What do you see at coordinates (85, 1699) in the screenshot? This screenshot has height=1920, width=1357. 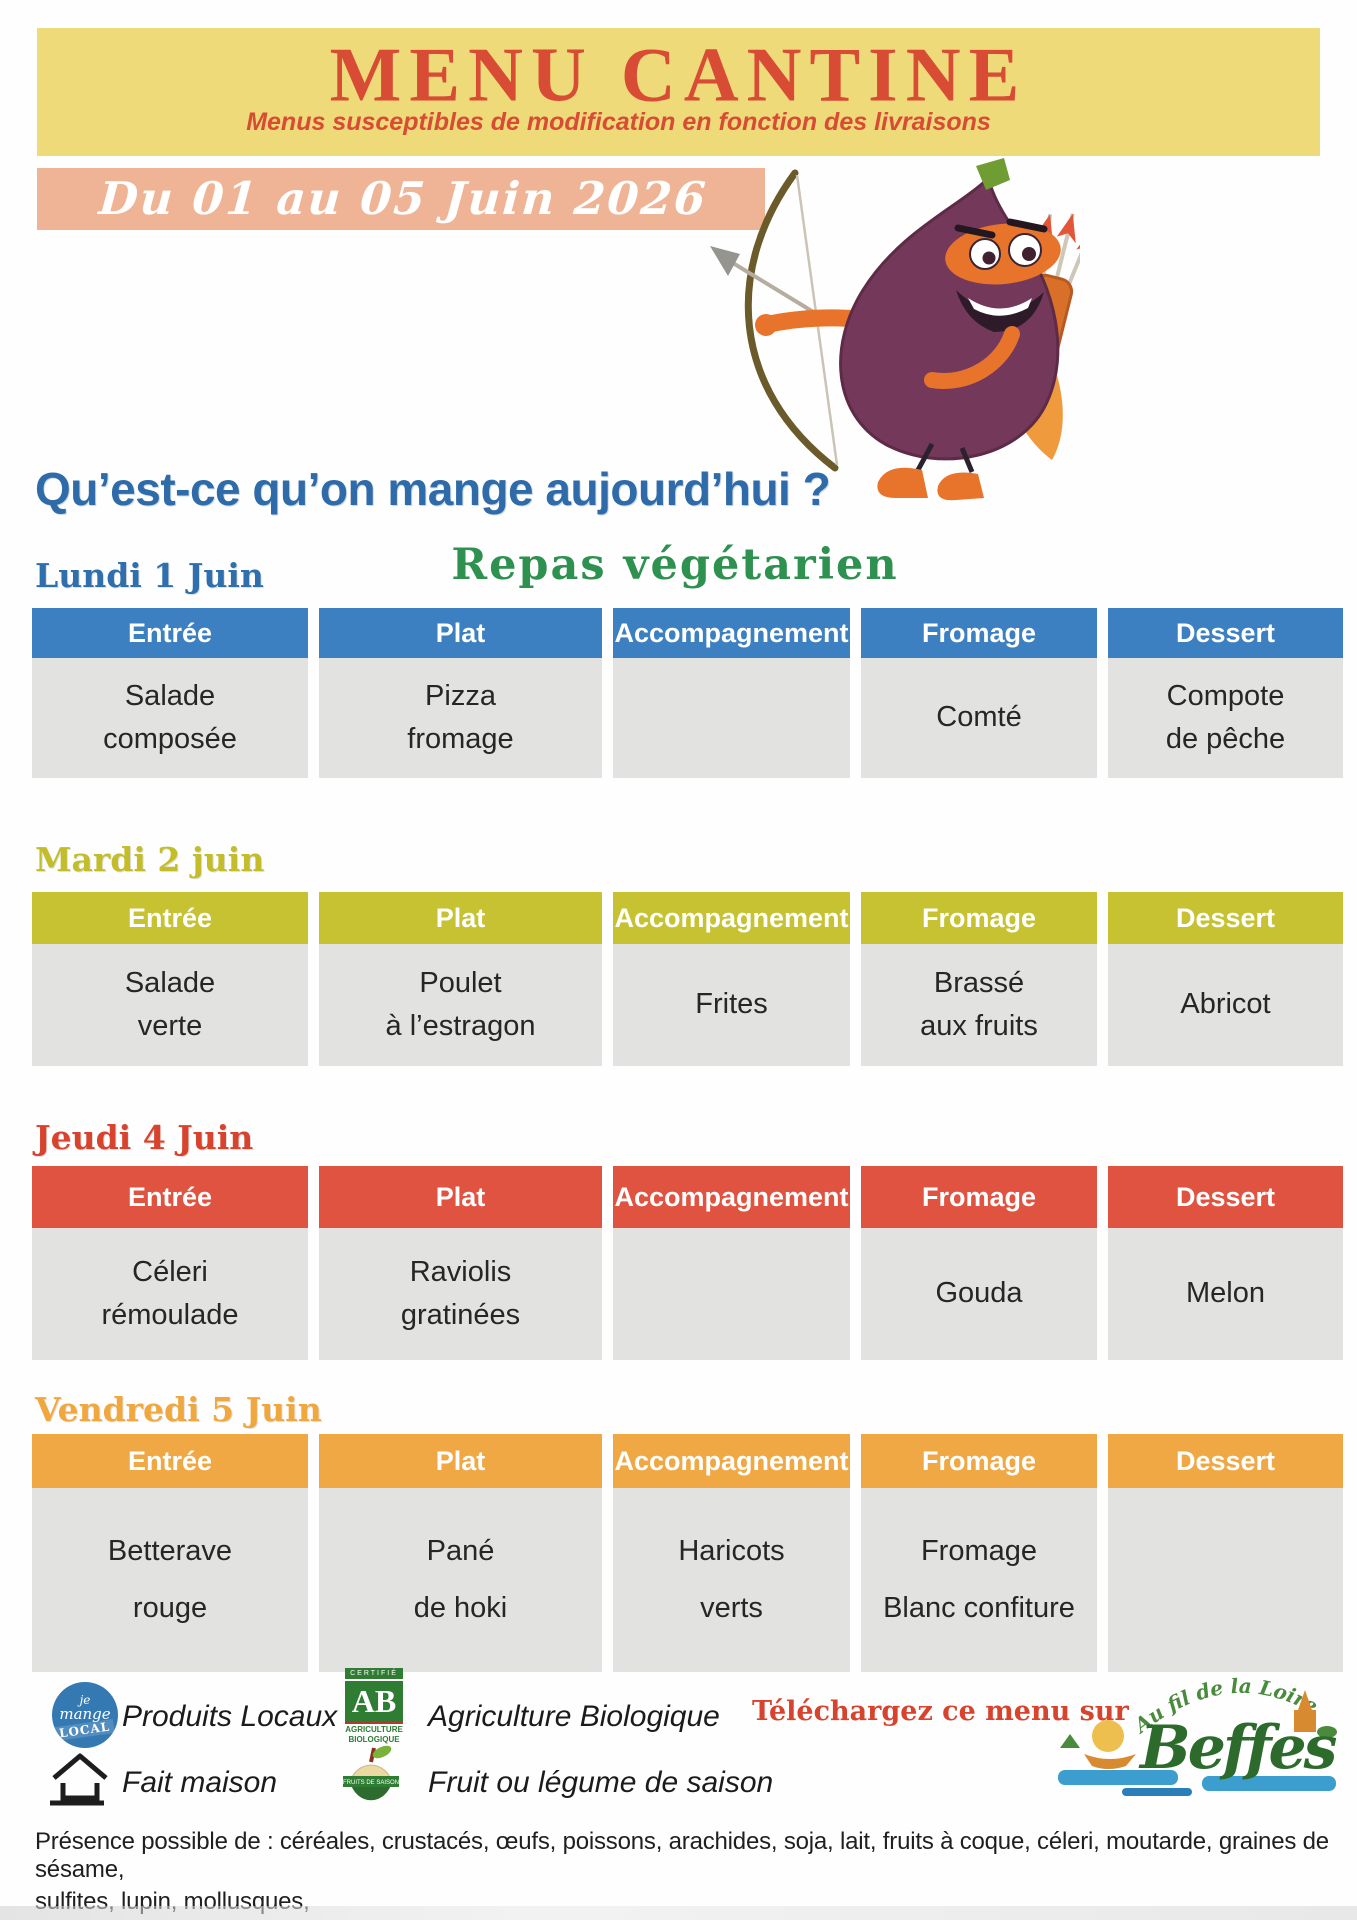 I see `local-badge-line: je` at bounding box center [85, 1699].